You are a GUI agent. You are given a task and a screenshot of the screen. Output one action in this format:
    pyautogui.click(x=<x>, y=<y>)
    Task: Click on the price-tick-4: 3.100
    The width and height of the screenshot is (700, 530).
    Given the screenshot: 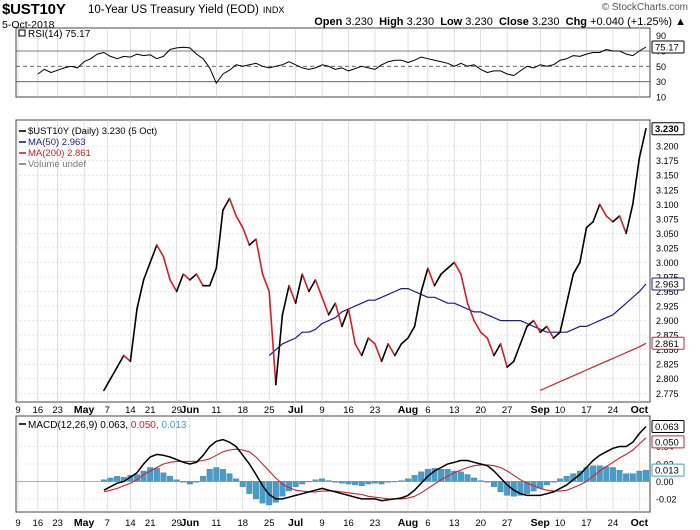 What is the action you would take?
    pyautogui.click(x=667, y=205)
    